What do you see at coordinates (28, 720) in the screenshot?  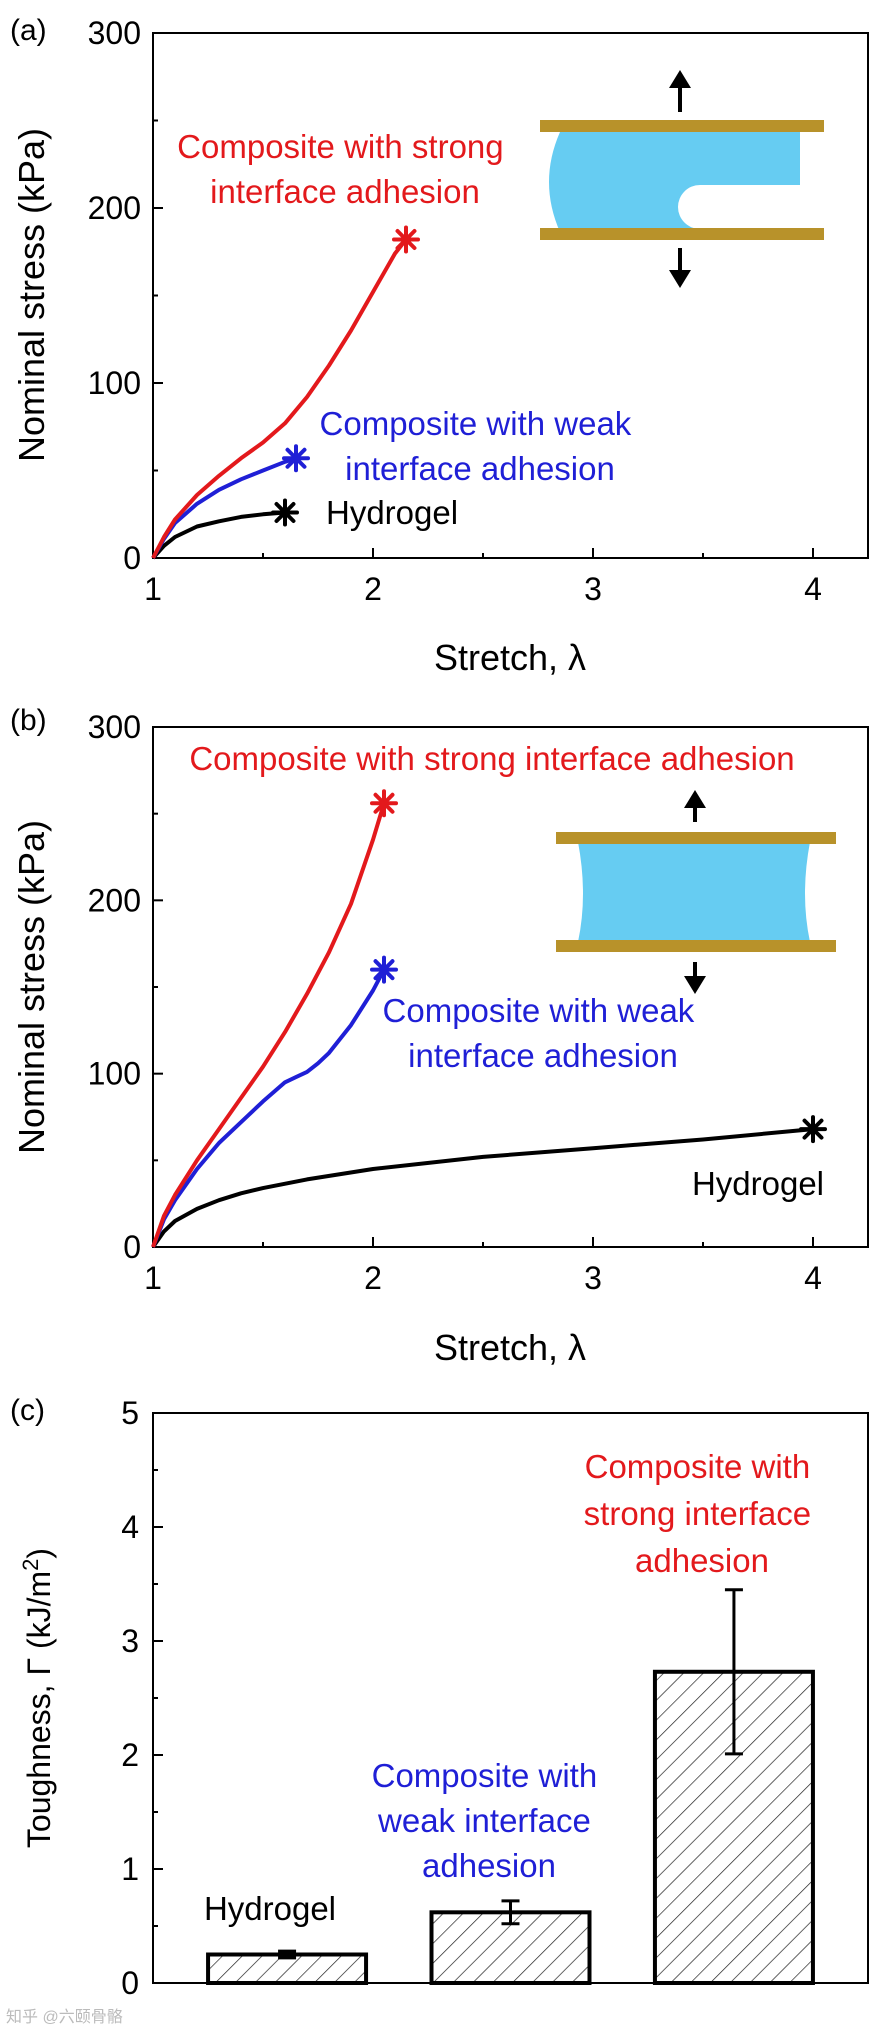 I see `panel-label-b: (b)` at bounding box center [28, 720].